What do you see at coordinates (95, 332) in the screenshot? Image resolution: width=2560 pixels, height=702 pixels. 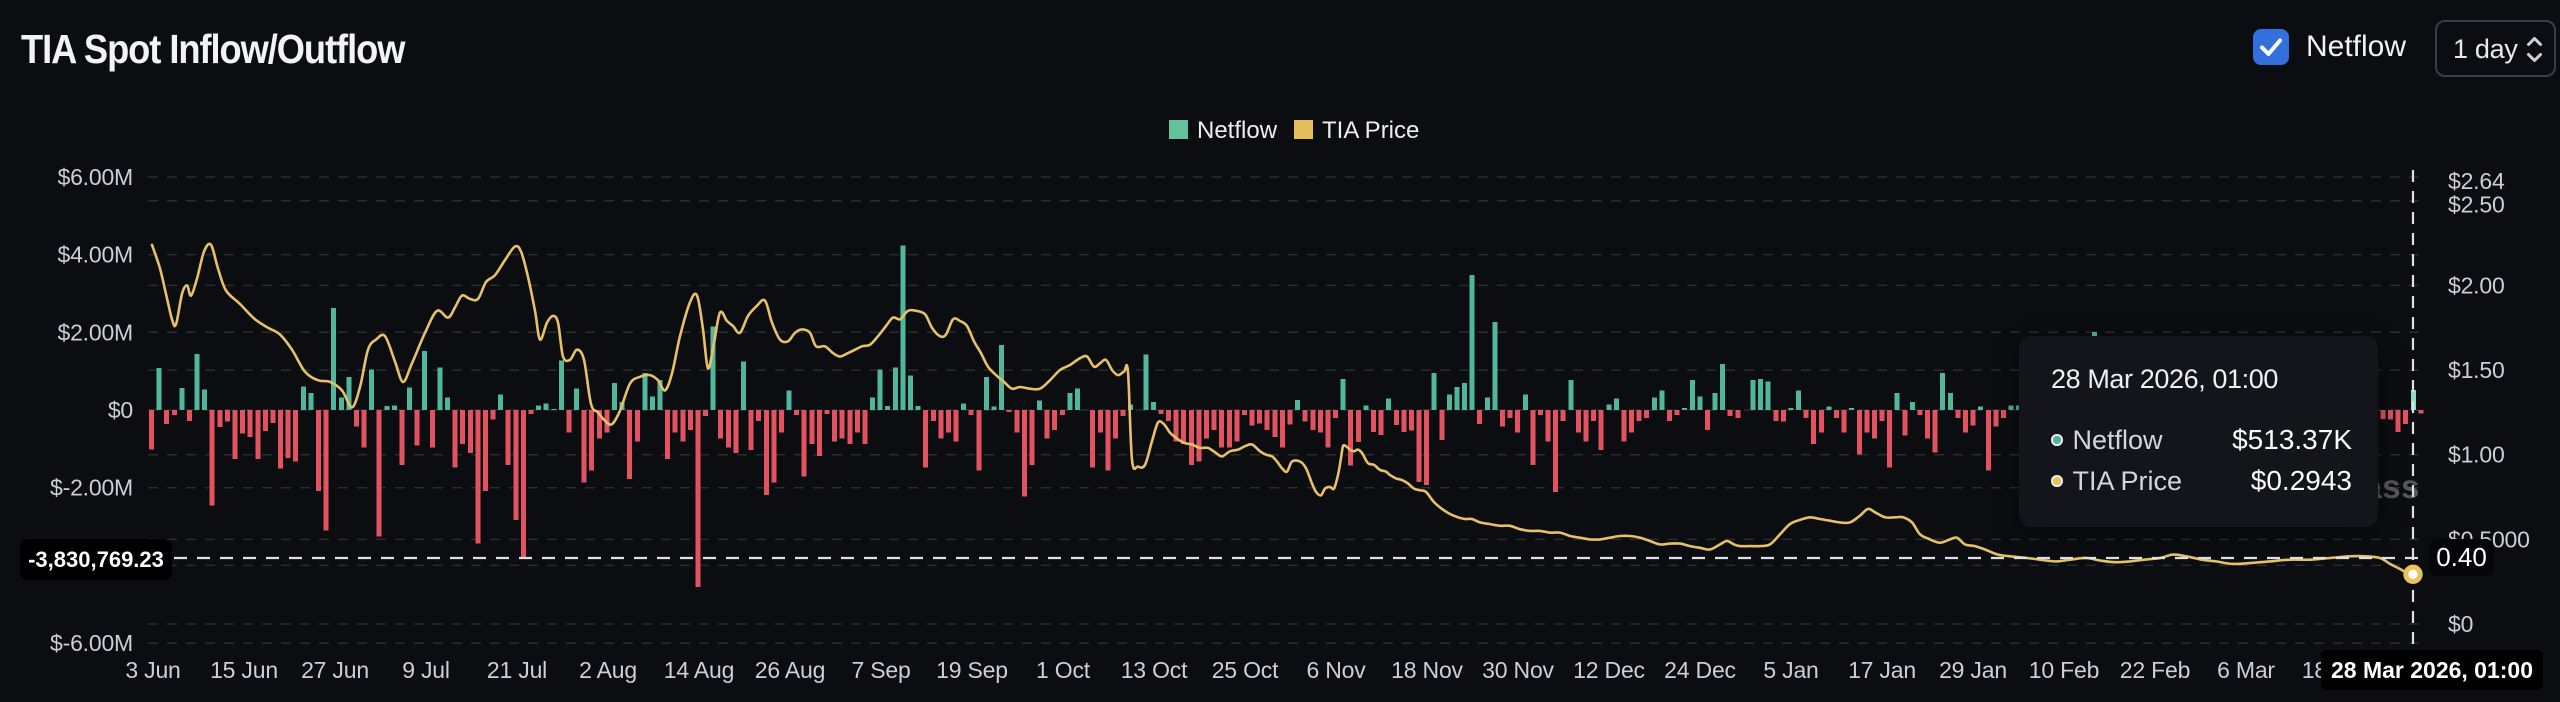 I see `svg-text: $2.00M` at bounding box center [95, 332].